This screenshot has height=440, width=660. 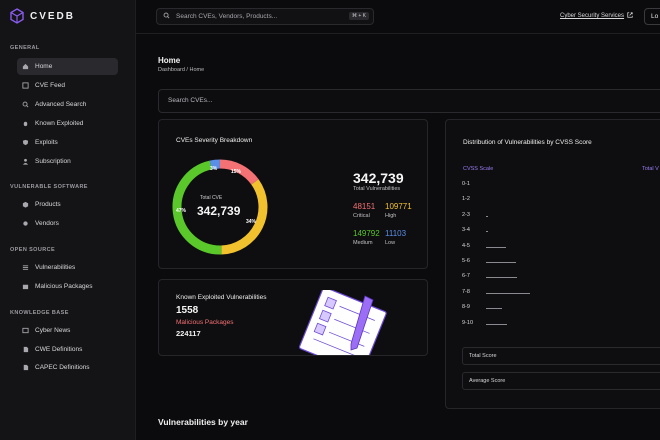 I want to click on malicious-packages-count: 224117, so click(x=188, y=333).